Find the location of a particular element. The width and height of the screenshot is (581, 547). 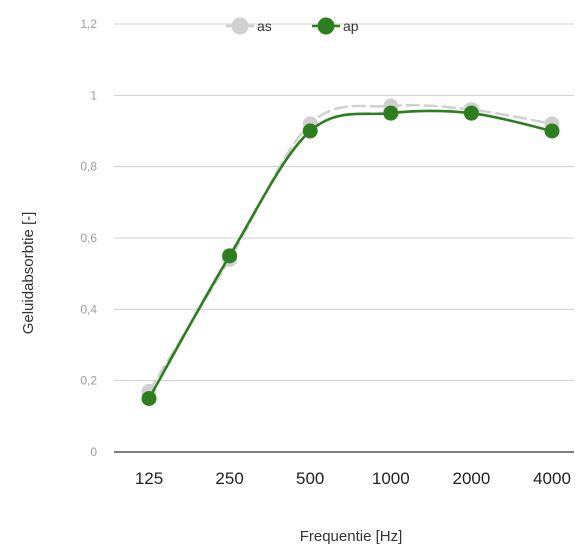

legend: as ap is located at coordinates (292, 26).